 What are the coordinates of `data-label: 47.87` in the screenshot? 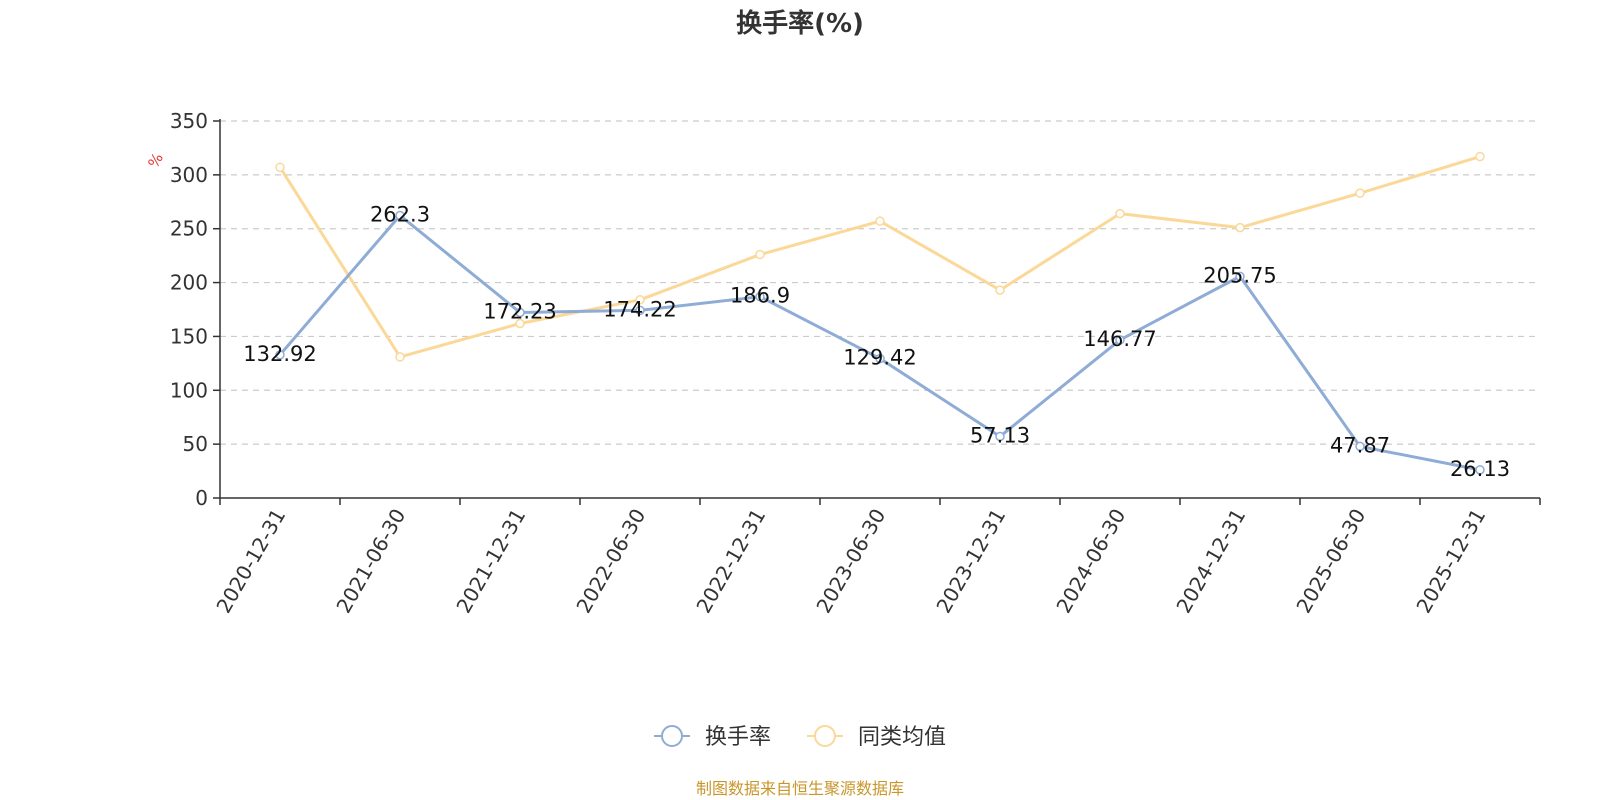 It's located at (1360, 445).